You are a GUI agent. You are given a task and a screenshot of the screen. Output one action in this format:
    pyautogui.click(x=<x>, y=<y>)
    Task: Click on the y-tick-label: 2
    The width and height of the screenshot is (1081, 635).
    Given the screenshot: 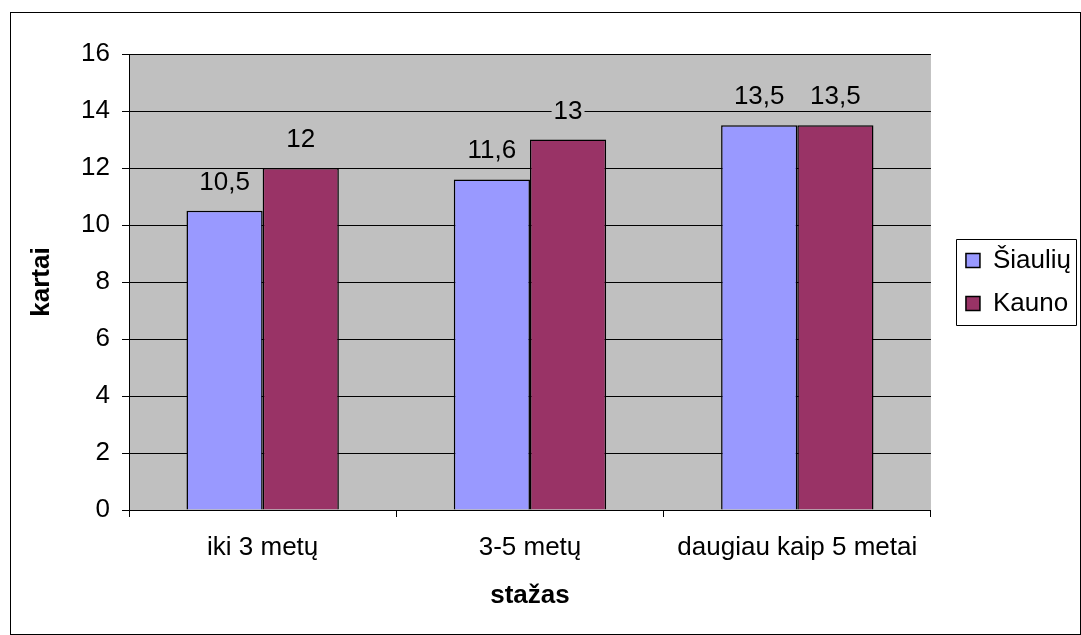 What is the action you would take?
    pyautogui.click(x=102, y=451)
    